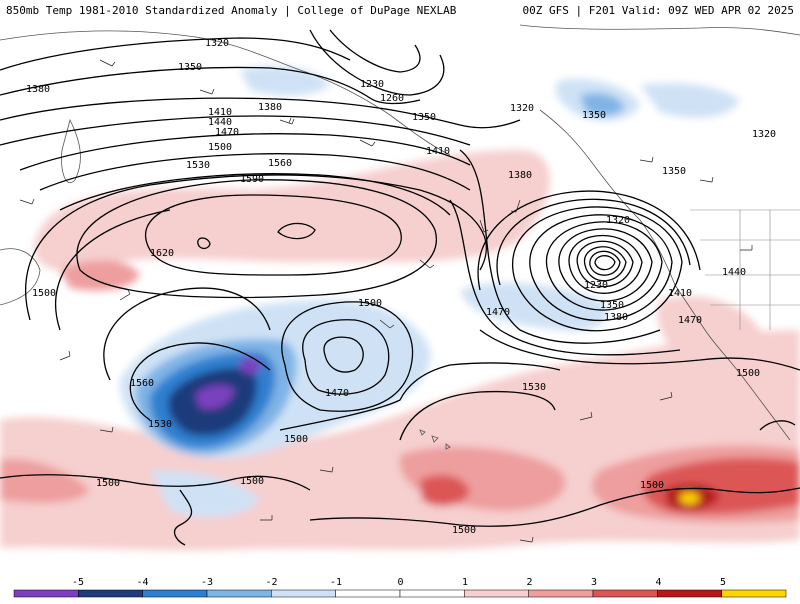  Describe the element at coordinates (142, 582) in the screenshot. I see `colorbar-tick-label: -4` at that location.